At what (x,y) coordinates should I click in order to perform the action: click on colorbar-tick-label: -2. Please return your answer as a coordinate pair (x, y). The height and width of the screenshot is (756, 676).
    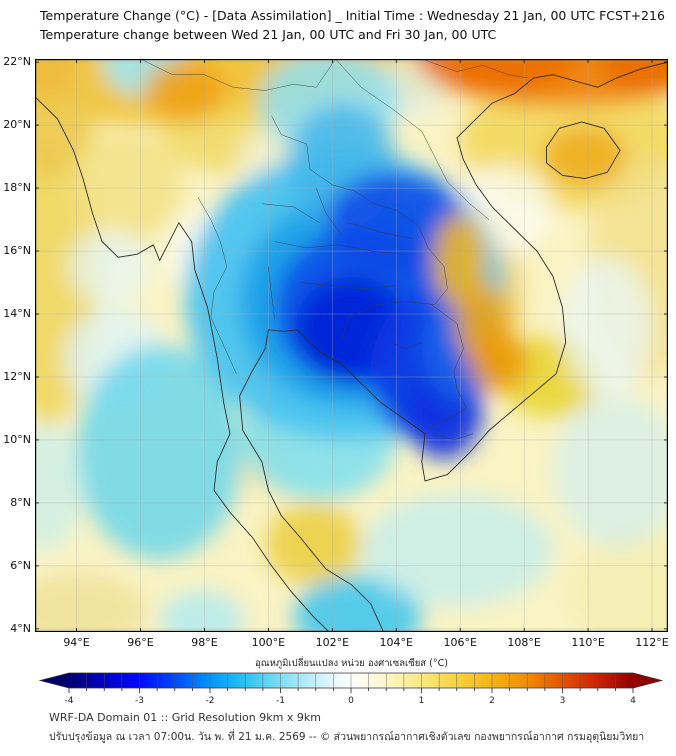
    Looking at the image, I should click on (210, 701).